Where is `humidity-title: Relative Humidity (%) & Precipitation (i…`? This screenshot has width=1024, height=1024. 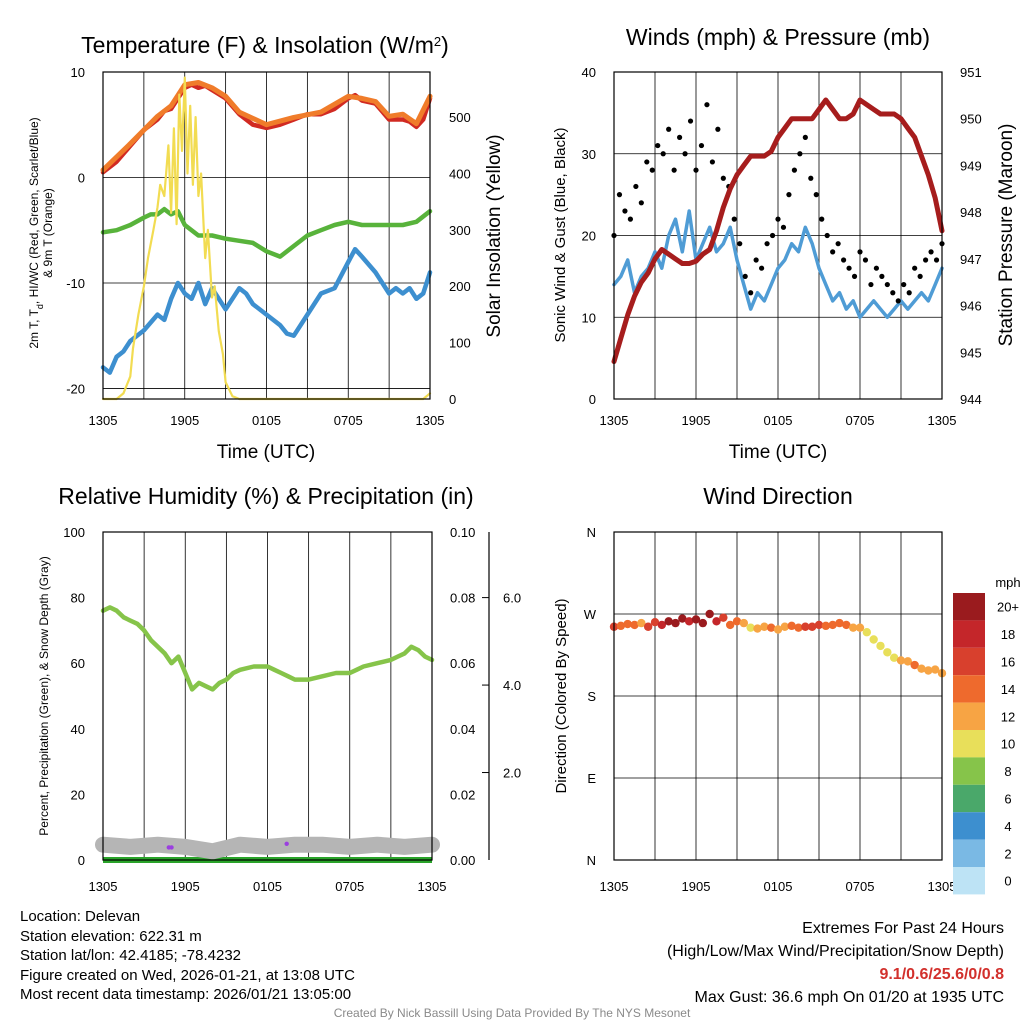
humidity-title: Relative Humidity (%) & Precipitation (i… is located at coordinates (265, 496).